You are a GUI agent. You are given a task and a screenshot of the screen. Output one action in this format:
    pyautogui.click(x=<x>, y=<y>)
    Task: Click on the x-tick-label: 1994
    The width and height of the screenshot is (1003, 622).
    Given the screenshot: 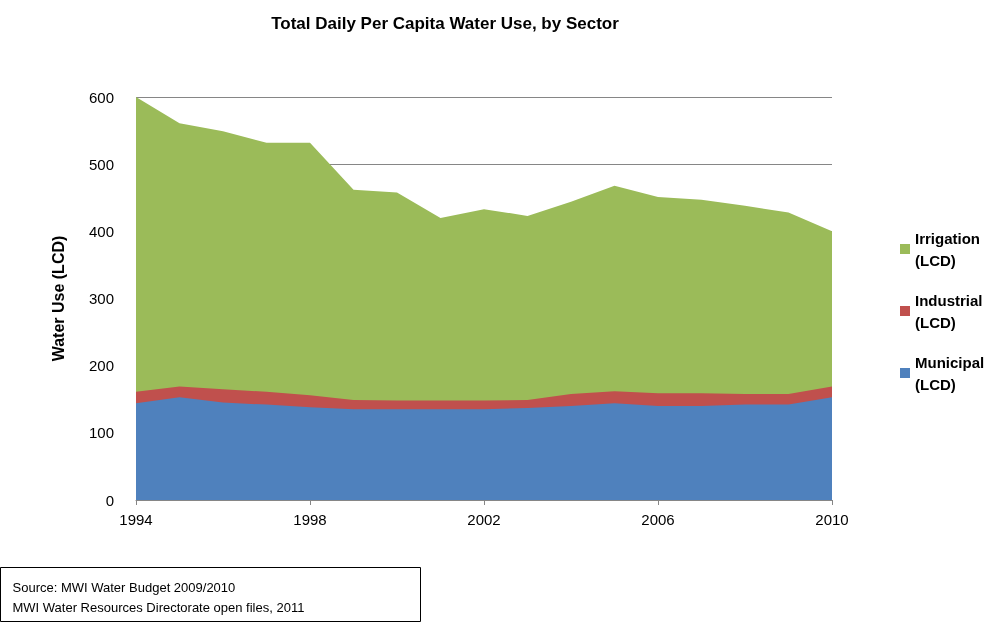 What is the action you would take?
    pyautogui.click(x=136, y=519)
    